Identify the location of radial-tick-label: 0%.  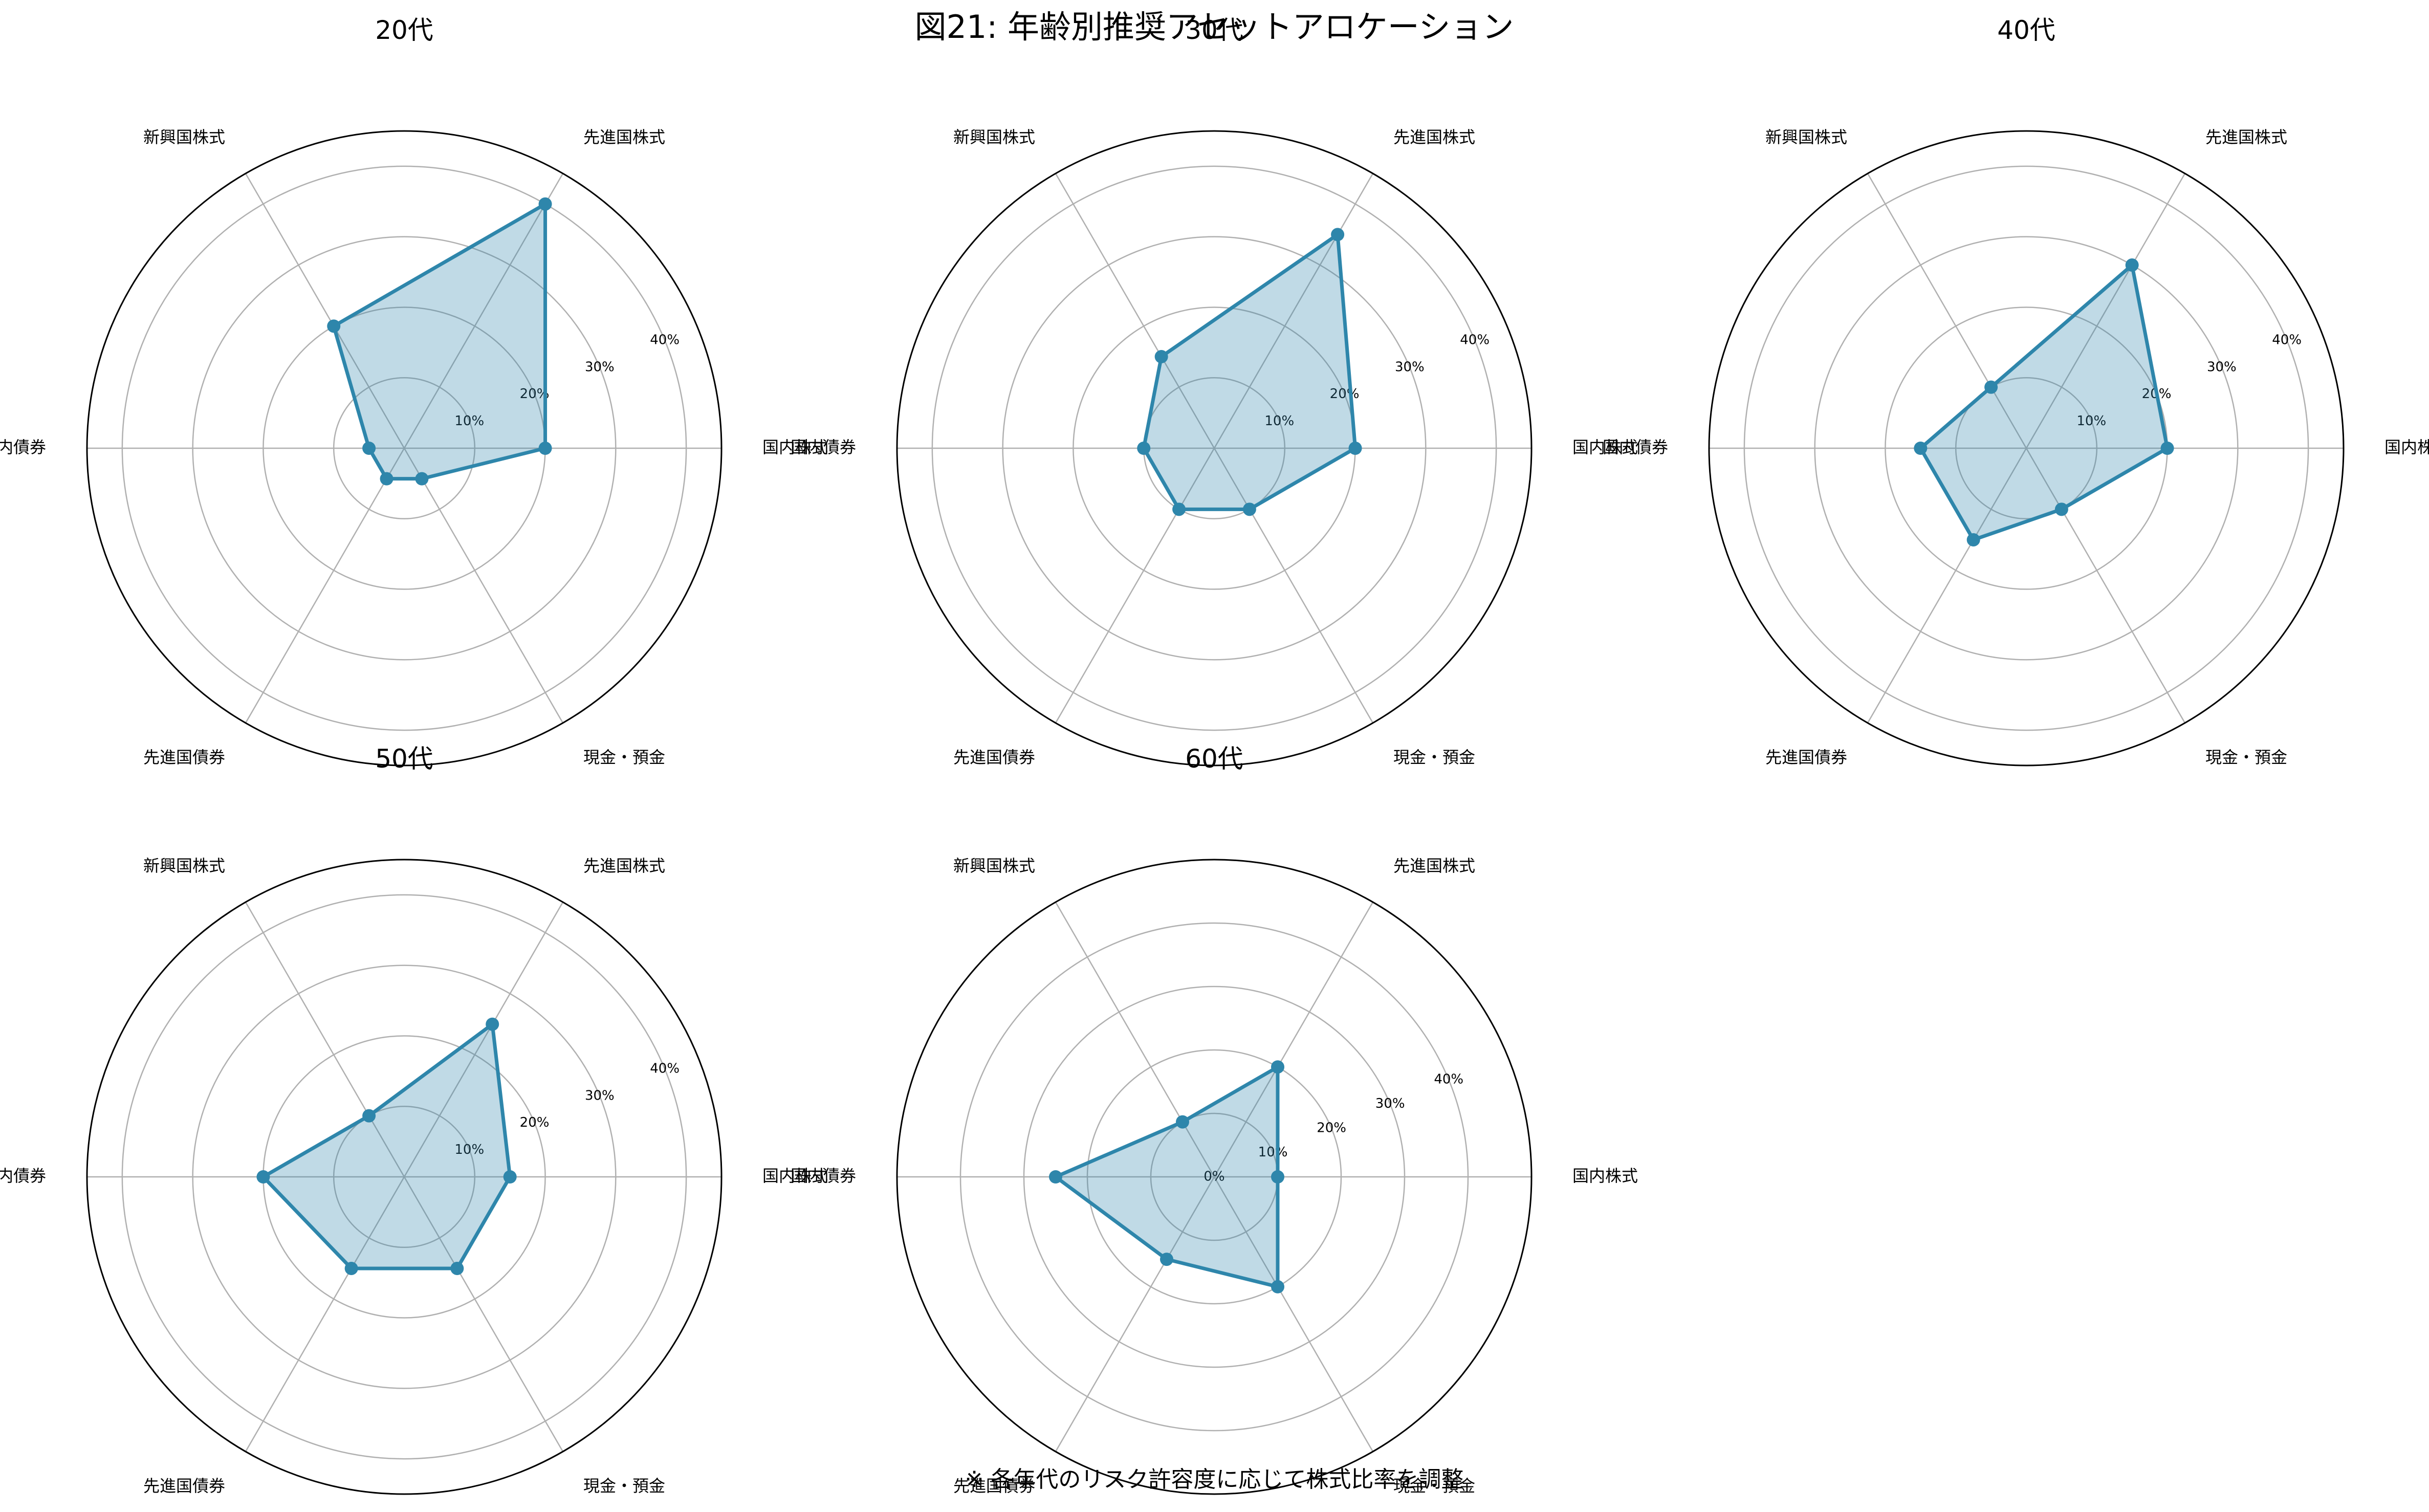
(1213, 1177).